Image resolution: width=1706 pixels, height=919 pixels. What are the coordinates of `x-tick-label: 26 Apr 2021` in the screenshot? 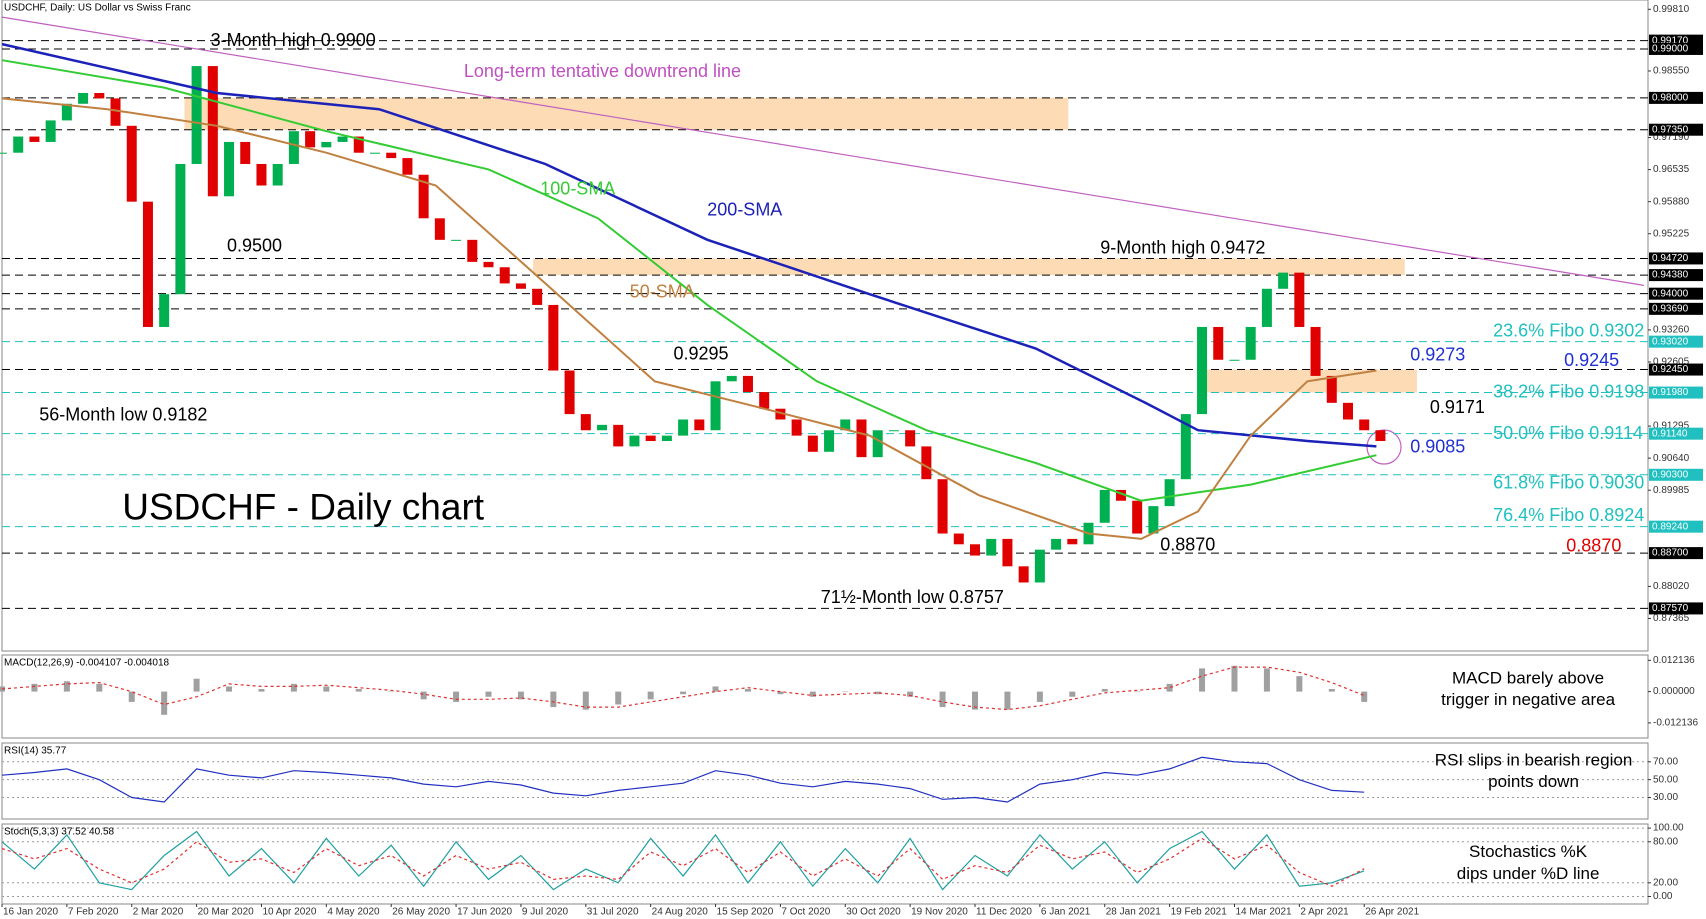 It's located at (1392, 912).